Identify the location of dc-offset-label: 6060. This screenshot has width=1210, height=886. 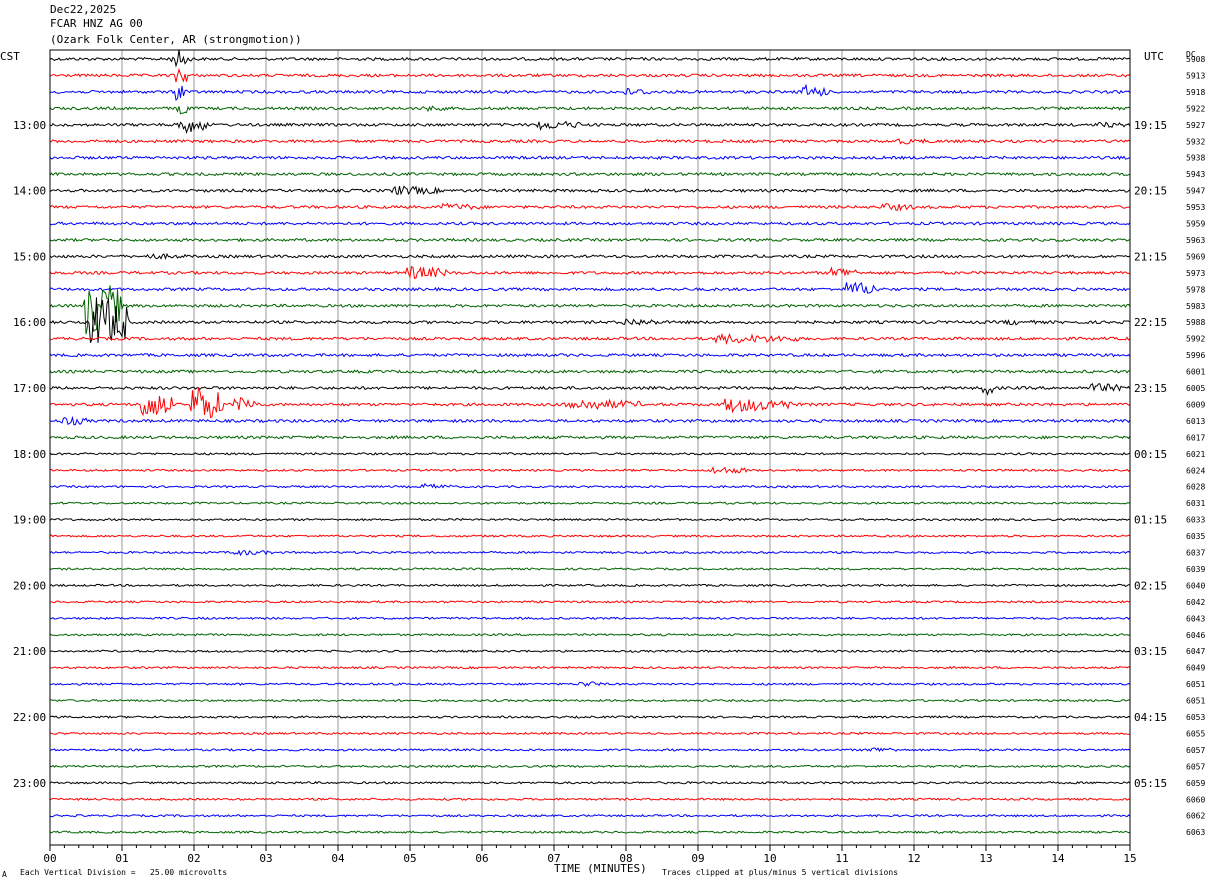
(1195, 799).